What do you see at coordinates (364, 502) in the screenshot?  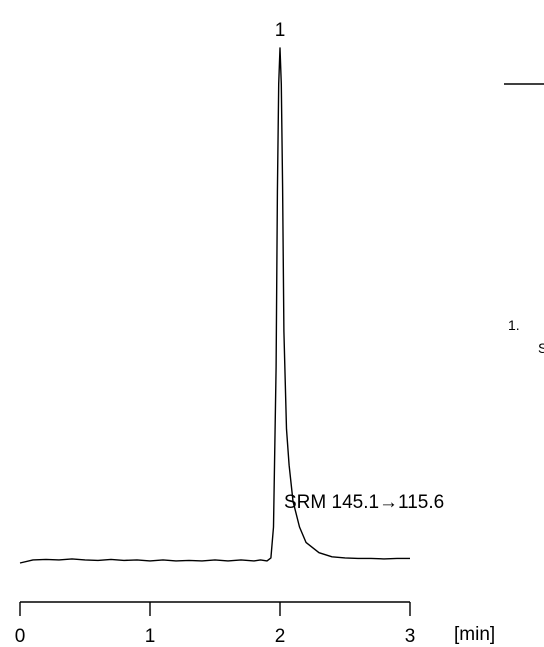 I see `transition-label: SRM 145.1→115.6` at bounding box center [364, 502].